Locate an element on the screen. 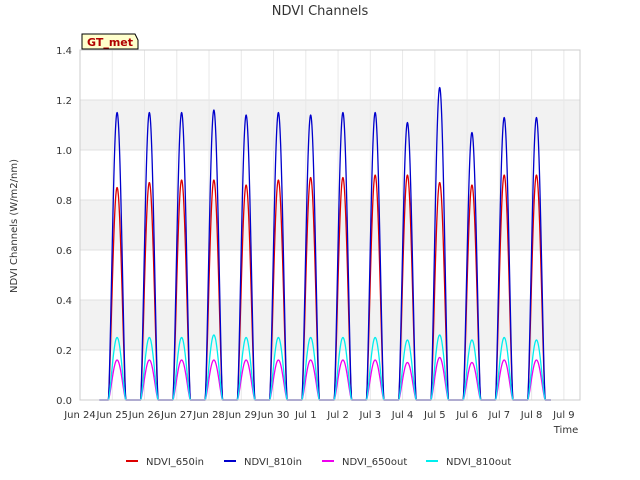 This screenshot has height=480, width=640. y-tick-label: 1.4 is located at coordinates (64, 51).